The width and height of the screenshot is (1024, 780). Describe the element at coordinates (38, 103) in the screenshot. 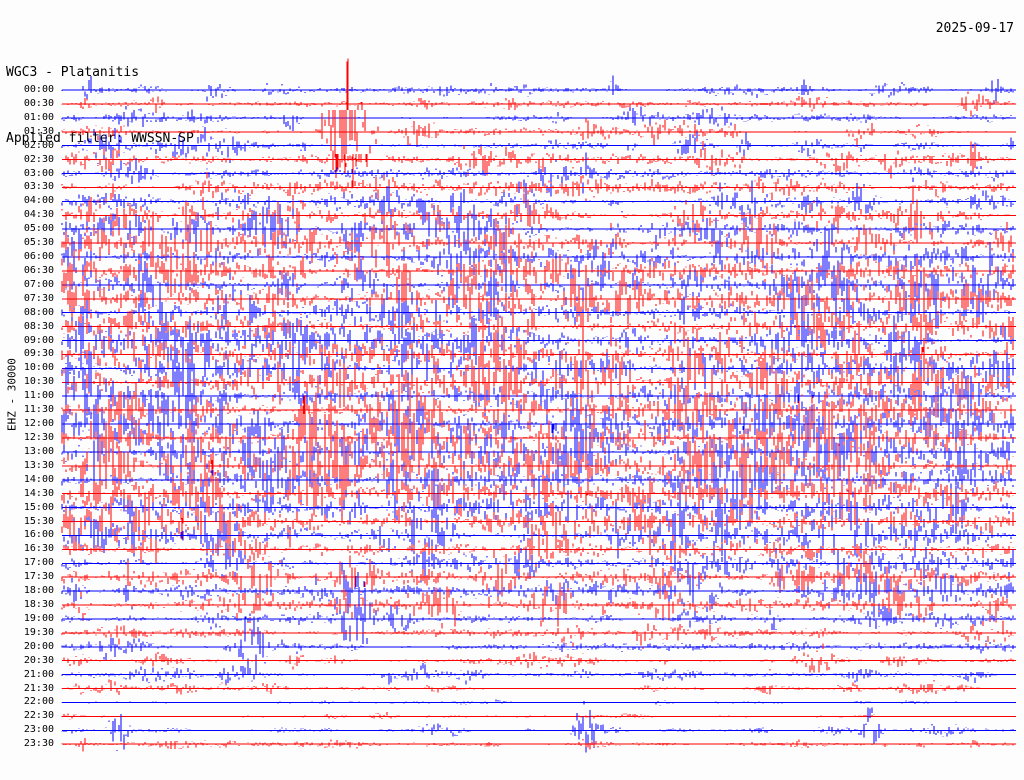

I see `time-label: 00:30` at that location.